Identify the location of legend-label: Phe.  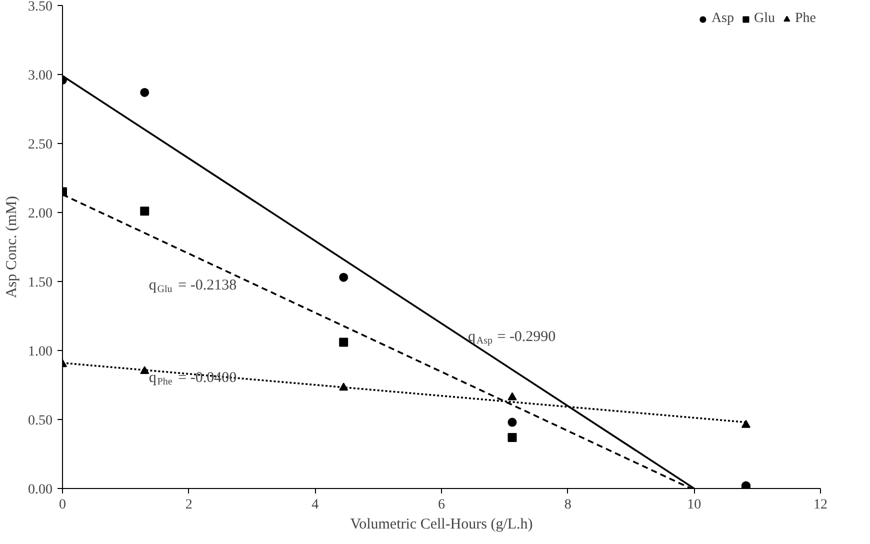
(805, 19).